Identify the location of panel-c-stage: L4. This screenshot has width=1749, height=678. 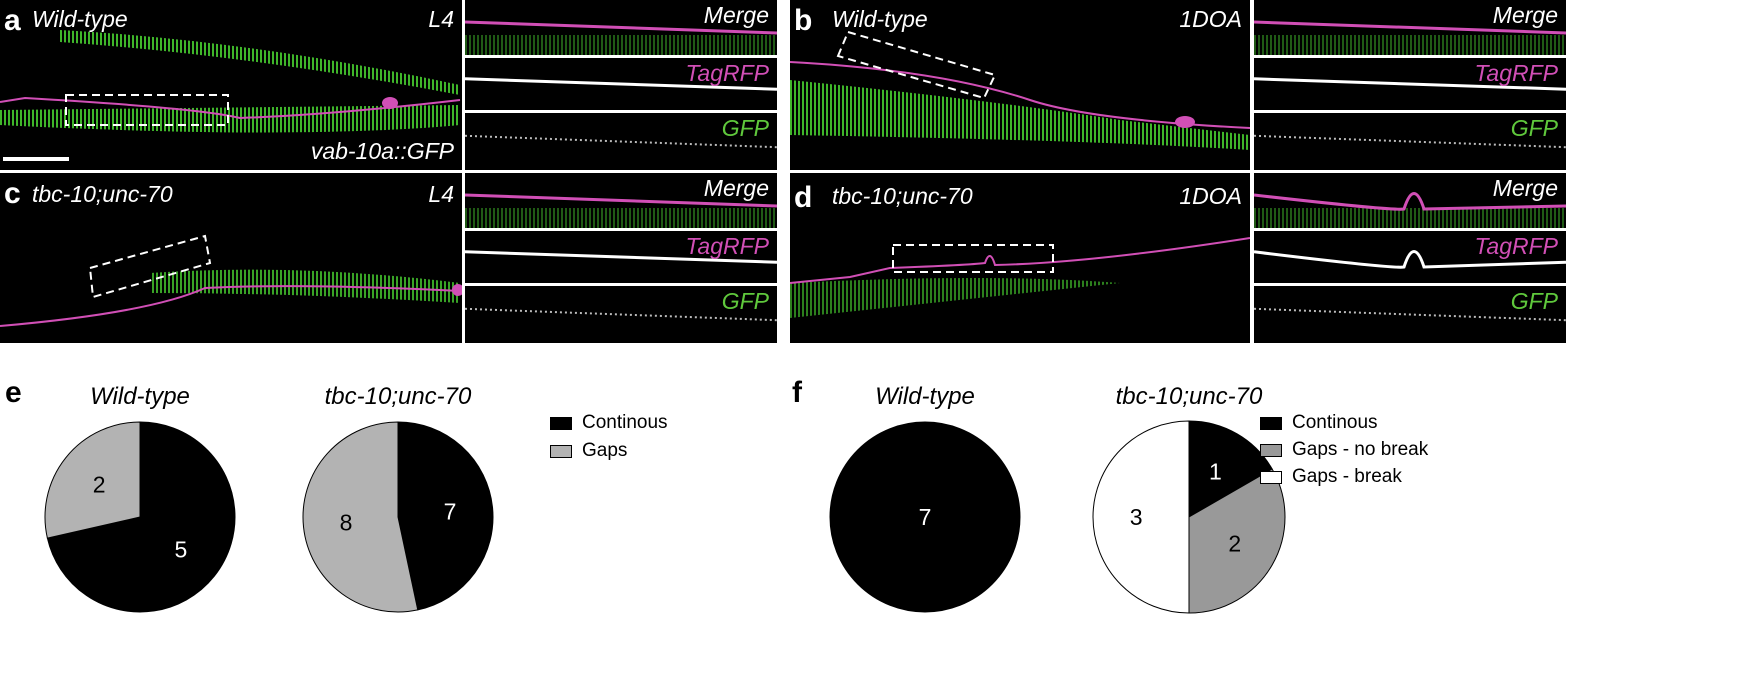
(441, 194).